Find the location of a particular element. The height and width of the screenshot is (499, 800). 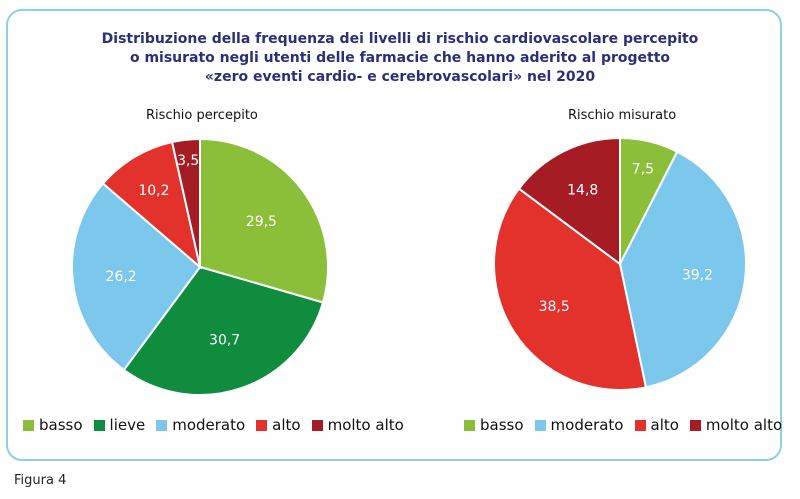

chart-title-misurato: Rischio misurato is located at coordinates (622, 115).